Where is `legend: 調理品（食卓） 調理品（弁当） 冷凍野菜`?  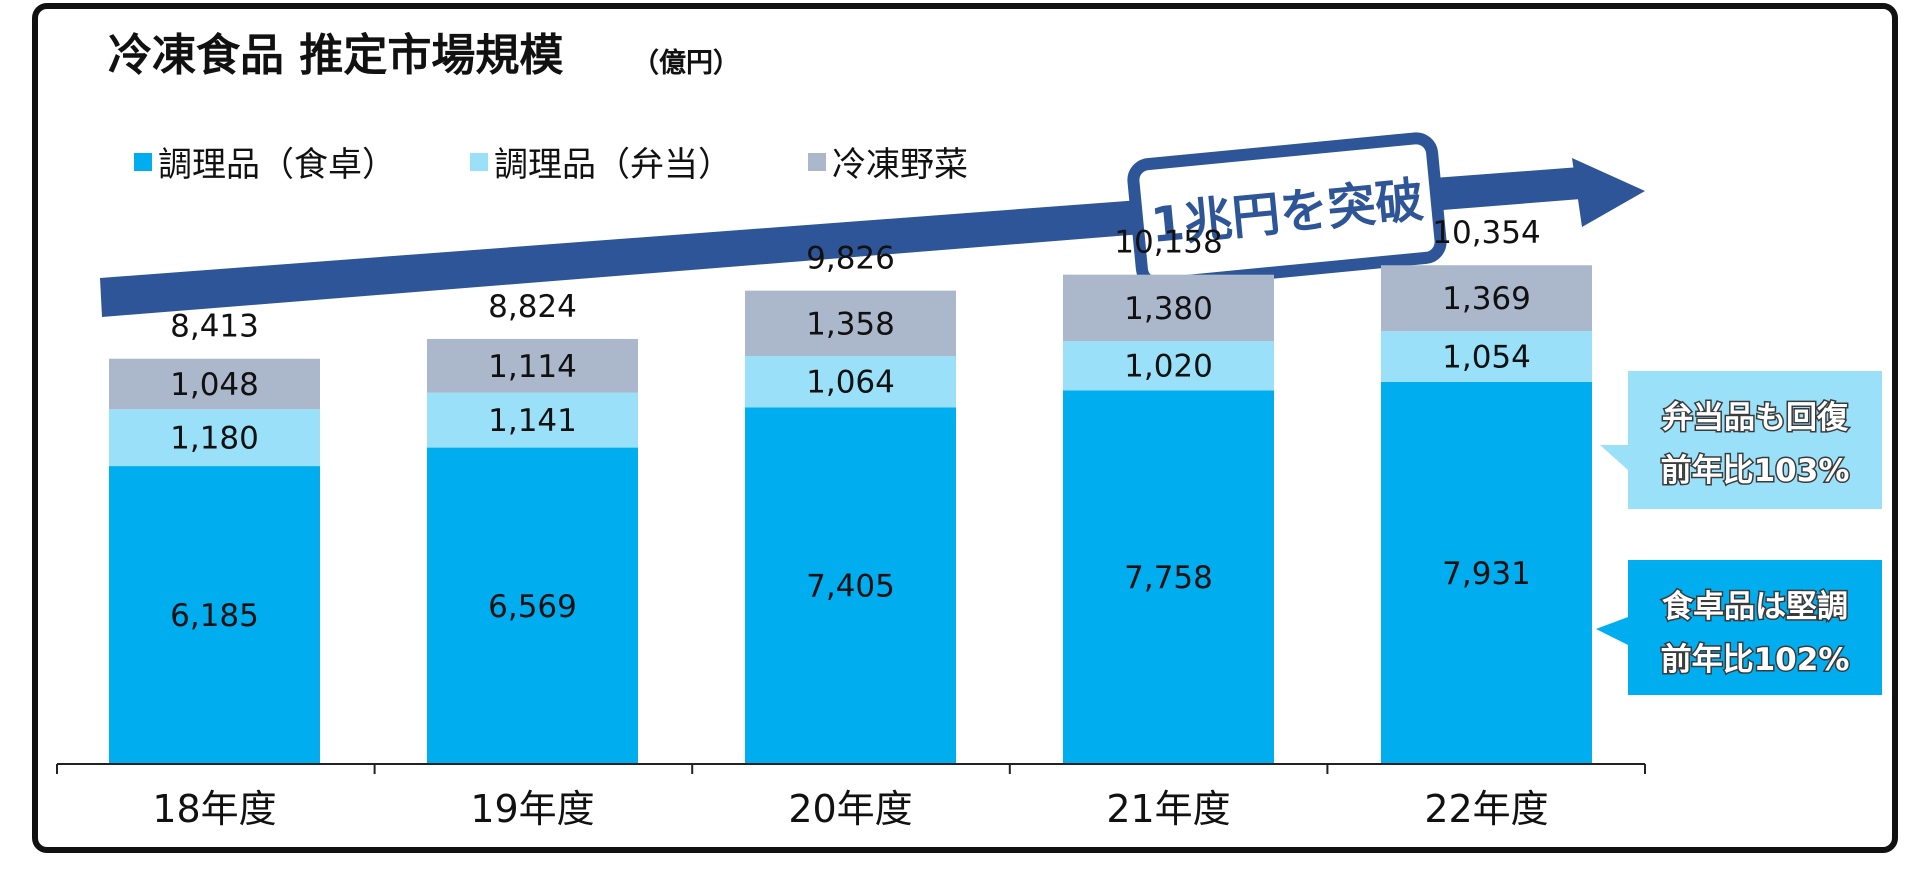 legend: 調理品（食卓） 調理品（弁当） 冷凍野菜 is located at coordinates (551, 165).